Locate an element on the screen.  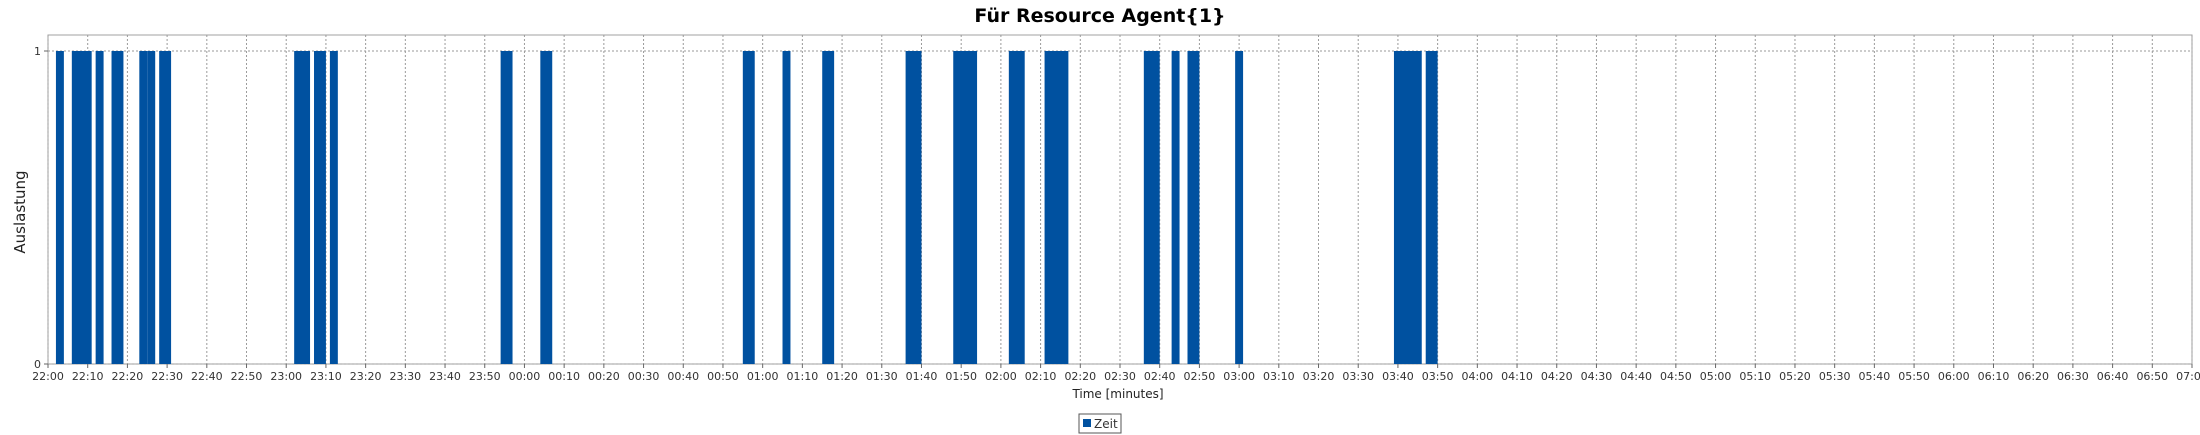
x-tick-label: 06:20 is located at coordinates (2033, 376).